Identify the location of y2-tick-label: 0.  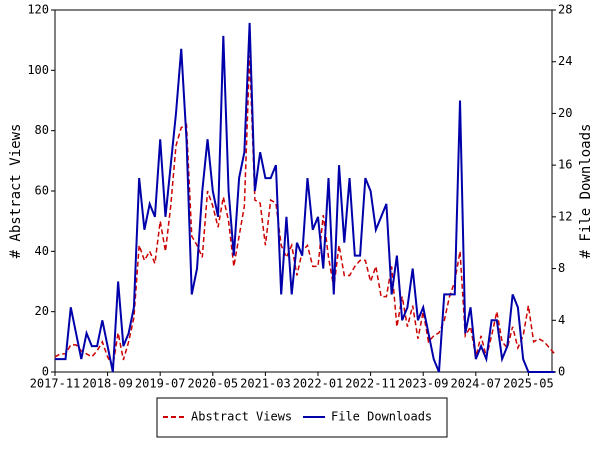
(561, 372).